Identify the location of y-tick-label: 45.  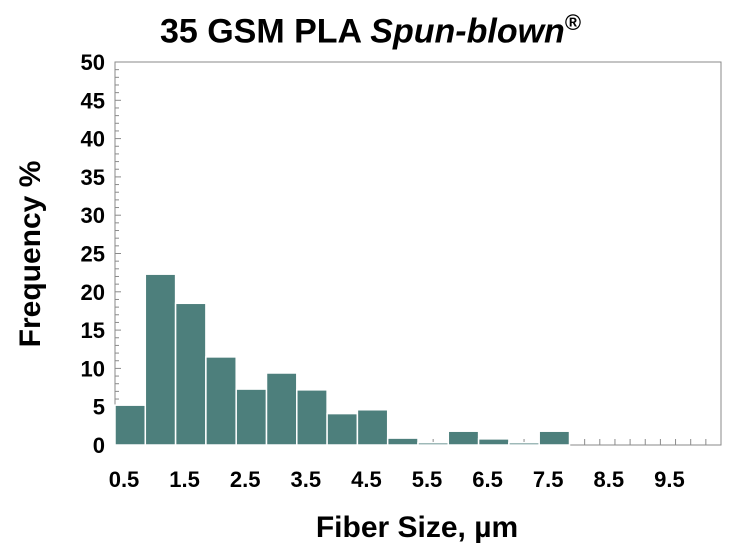
(93, 100).